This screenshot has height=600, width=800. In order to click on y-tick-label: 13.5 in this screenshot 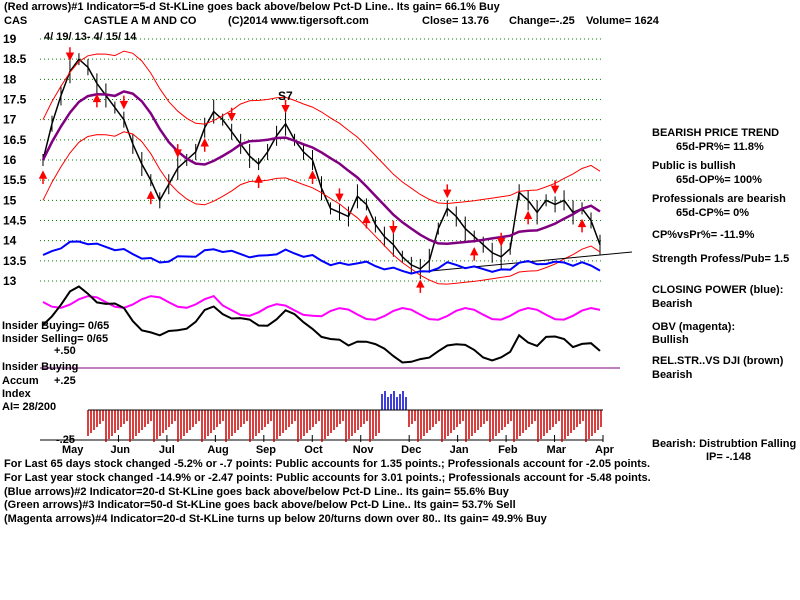, I will do `click(15, 261)`.